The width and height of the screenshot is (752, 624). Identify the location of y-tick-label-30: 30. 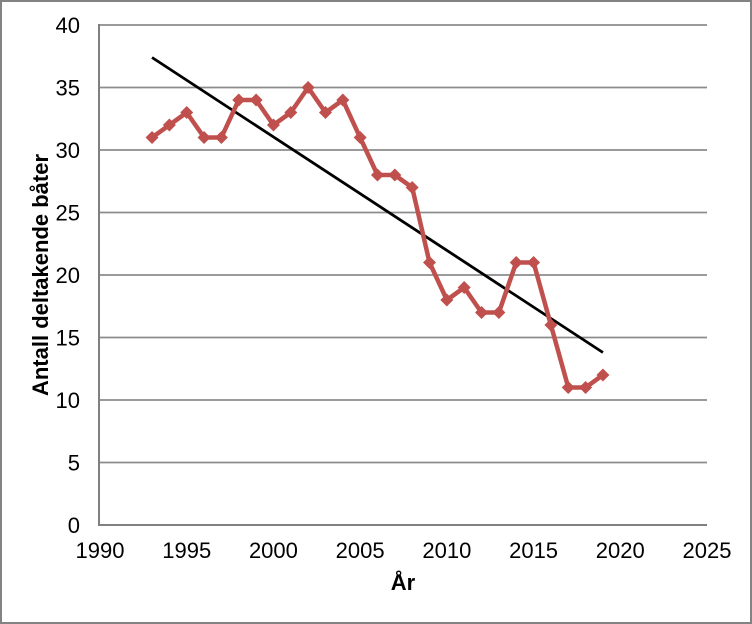
(68, 150).